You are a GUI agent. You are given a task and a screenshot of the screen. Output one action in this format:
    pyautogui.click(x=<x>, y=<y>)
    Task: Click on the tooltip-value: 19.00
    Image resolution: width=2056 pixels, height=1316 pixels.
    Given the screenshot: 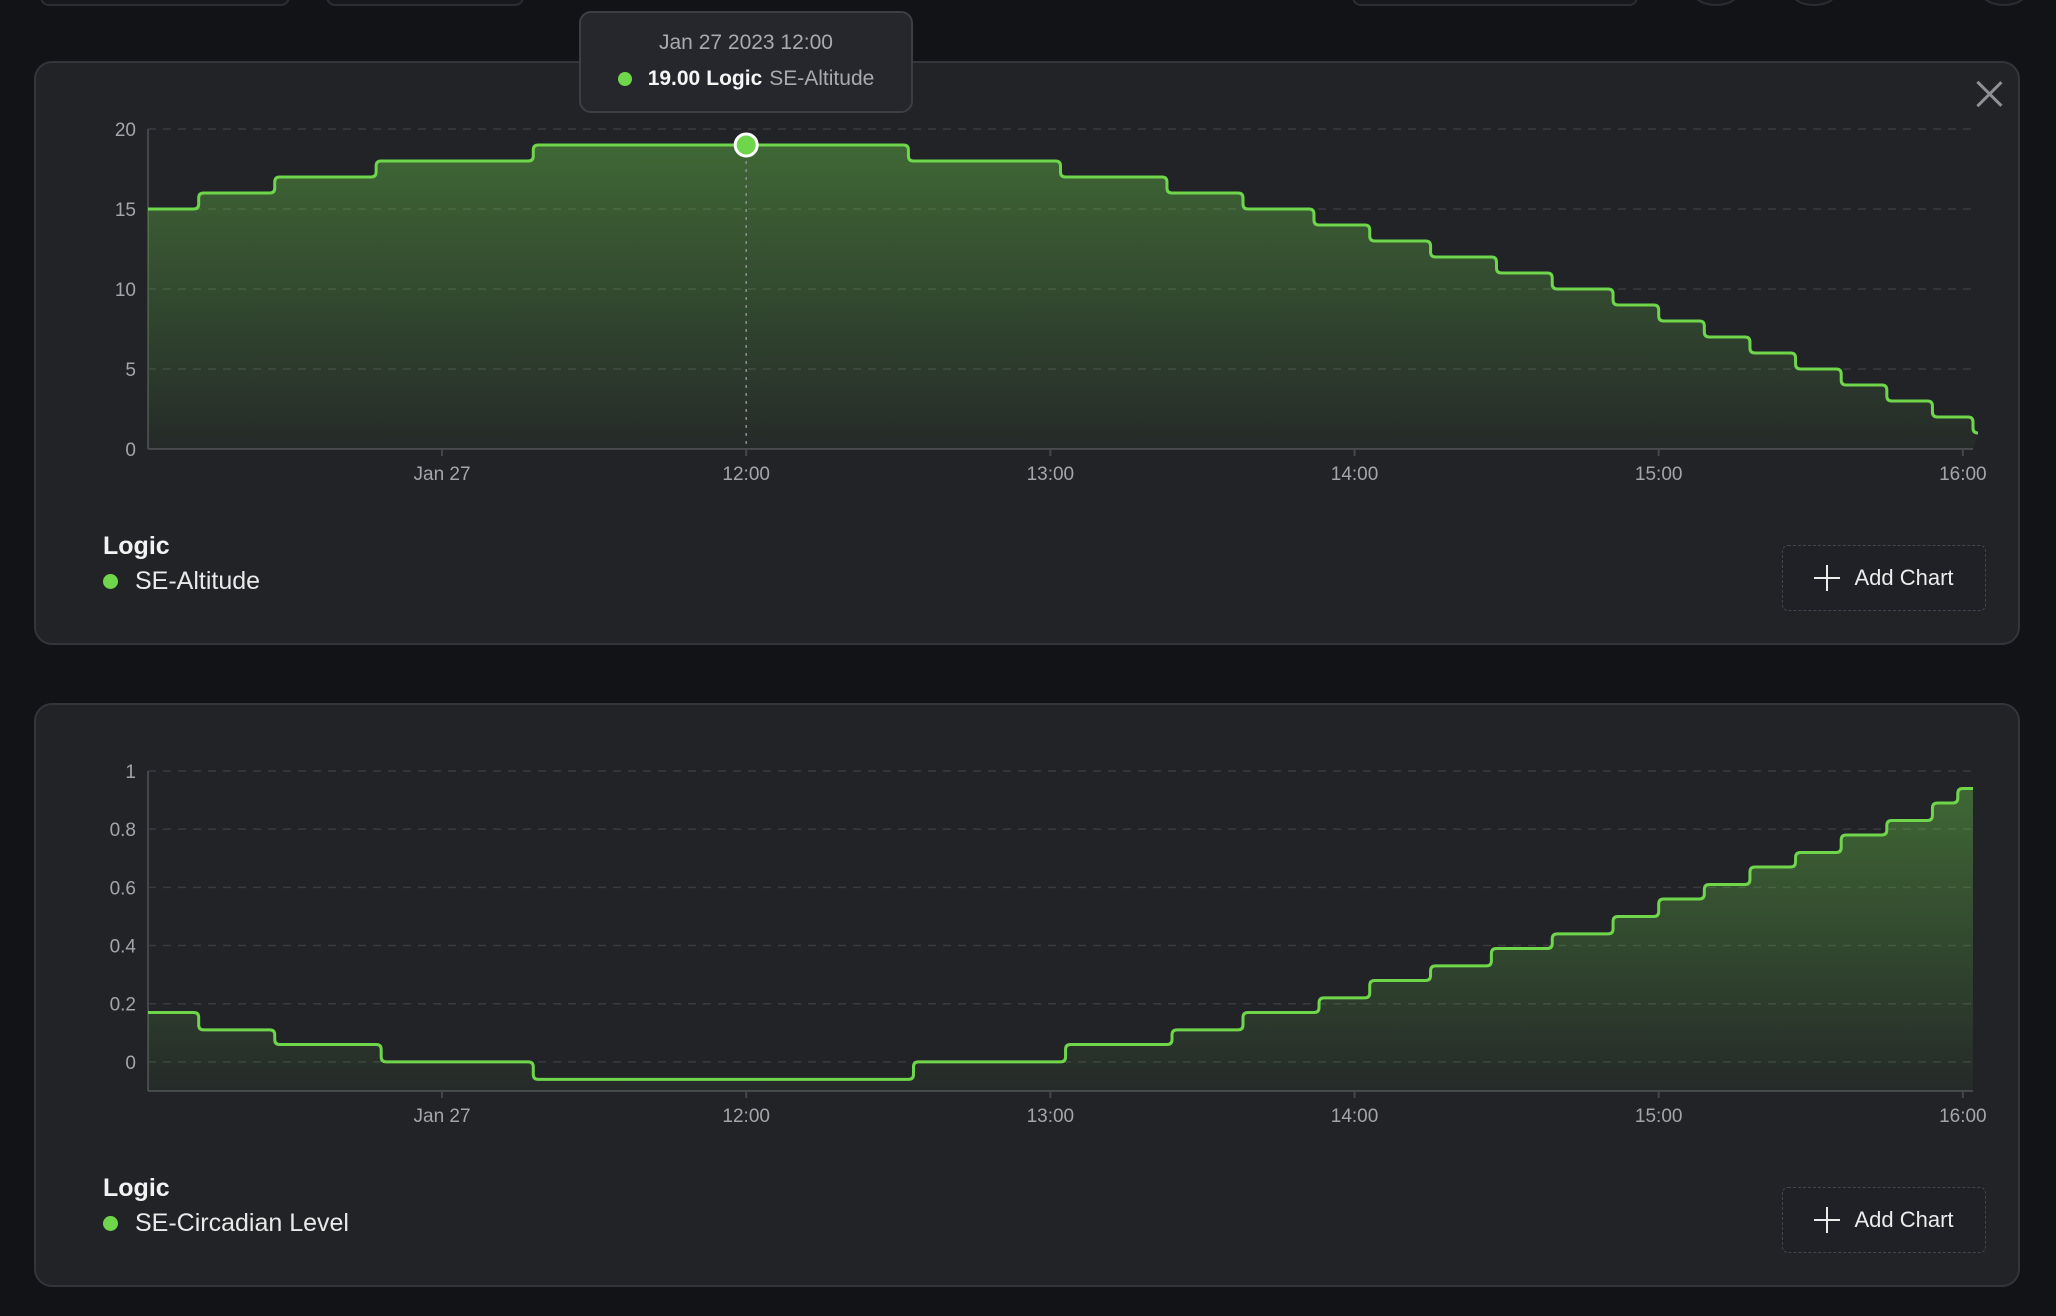 What is the action you would take?
    pyautogui.click(x=674, y=78)
    